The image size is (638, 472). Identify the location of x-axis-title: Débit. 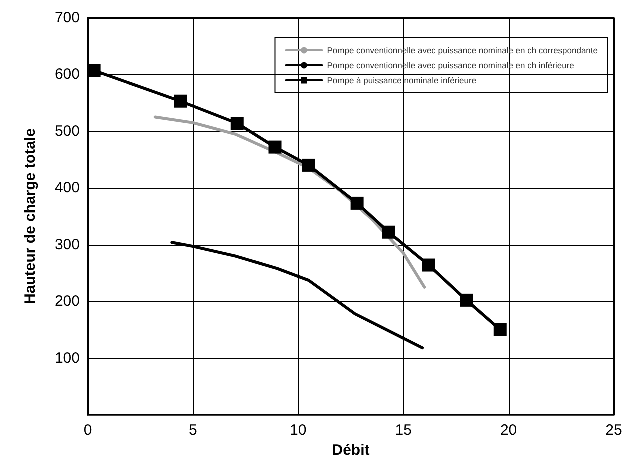
(351, 450).